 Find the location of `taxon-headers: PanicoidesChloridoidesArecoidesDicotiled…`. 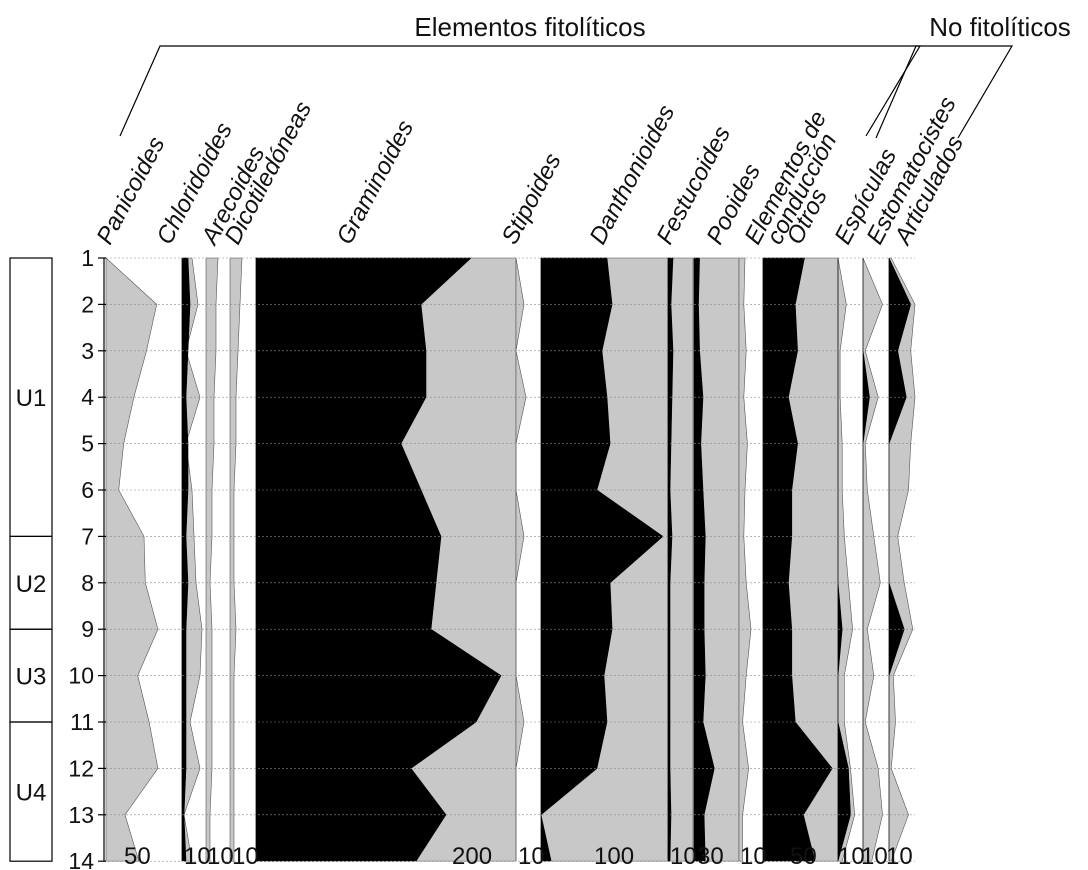

taxon-headers: PanicoidesChloridoidesArecoidesDicotiled… is located at coordinates (530, 171).